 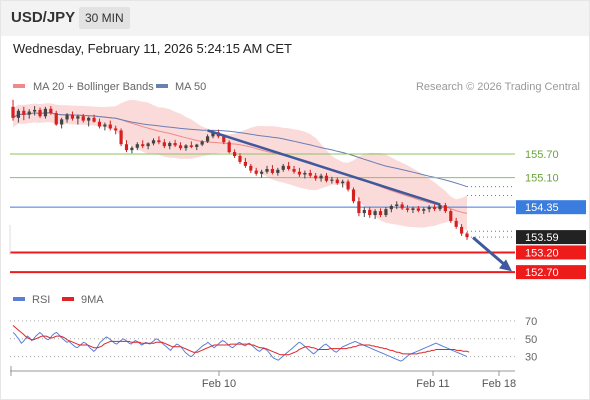 I want to click on legend-swatch-9ma, so click(x=68, y=299).